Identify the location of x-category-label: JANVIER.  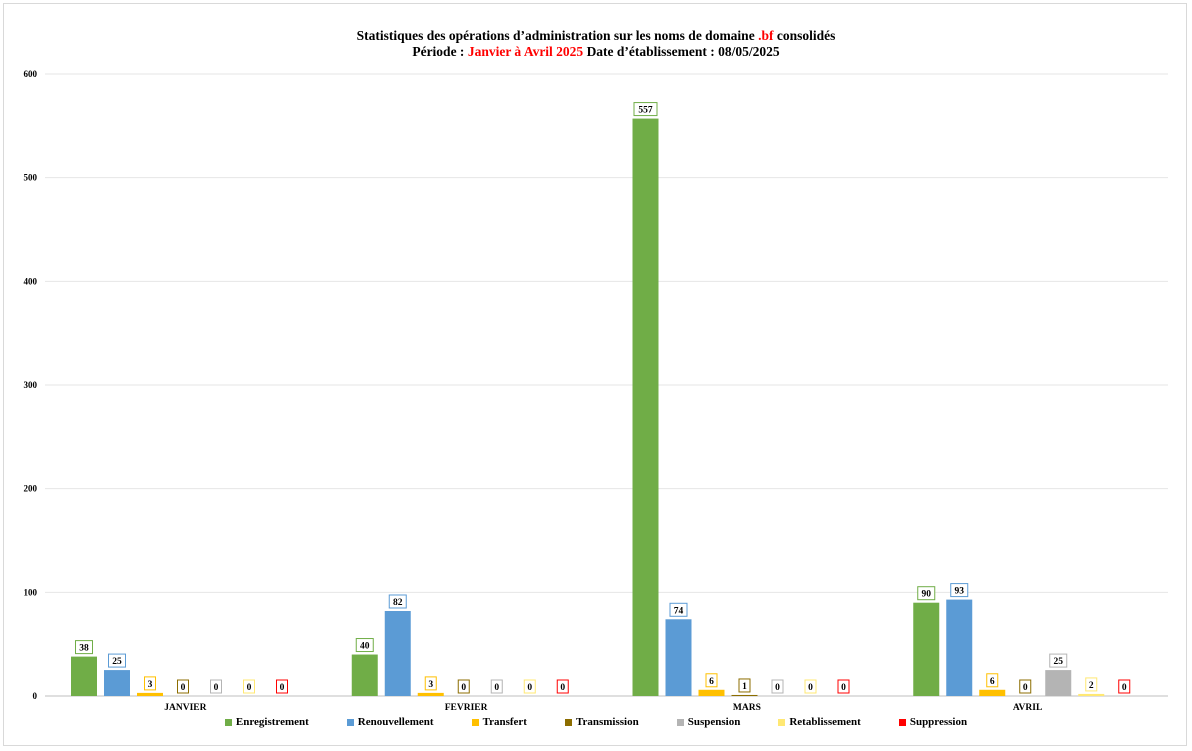
(185, 708).